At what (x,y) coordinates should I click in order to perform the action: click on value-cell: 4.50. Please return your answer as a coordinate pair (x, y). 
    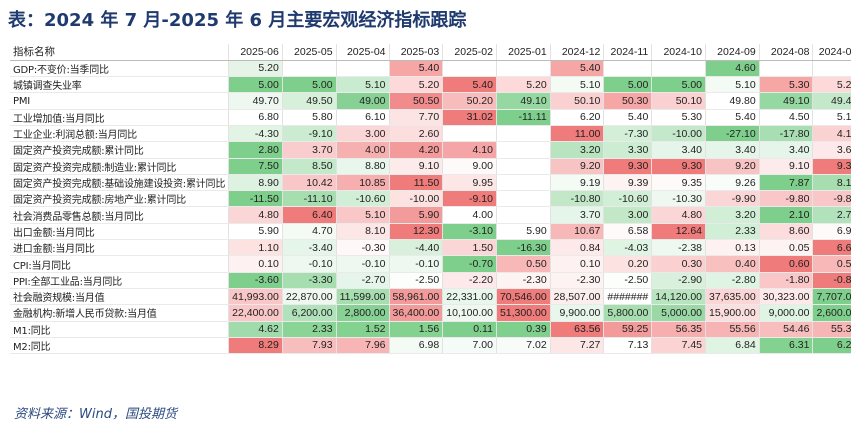
    Looking at the image, I should click on (786, 117).